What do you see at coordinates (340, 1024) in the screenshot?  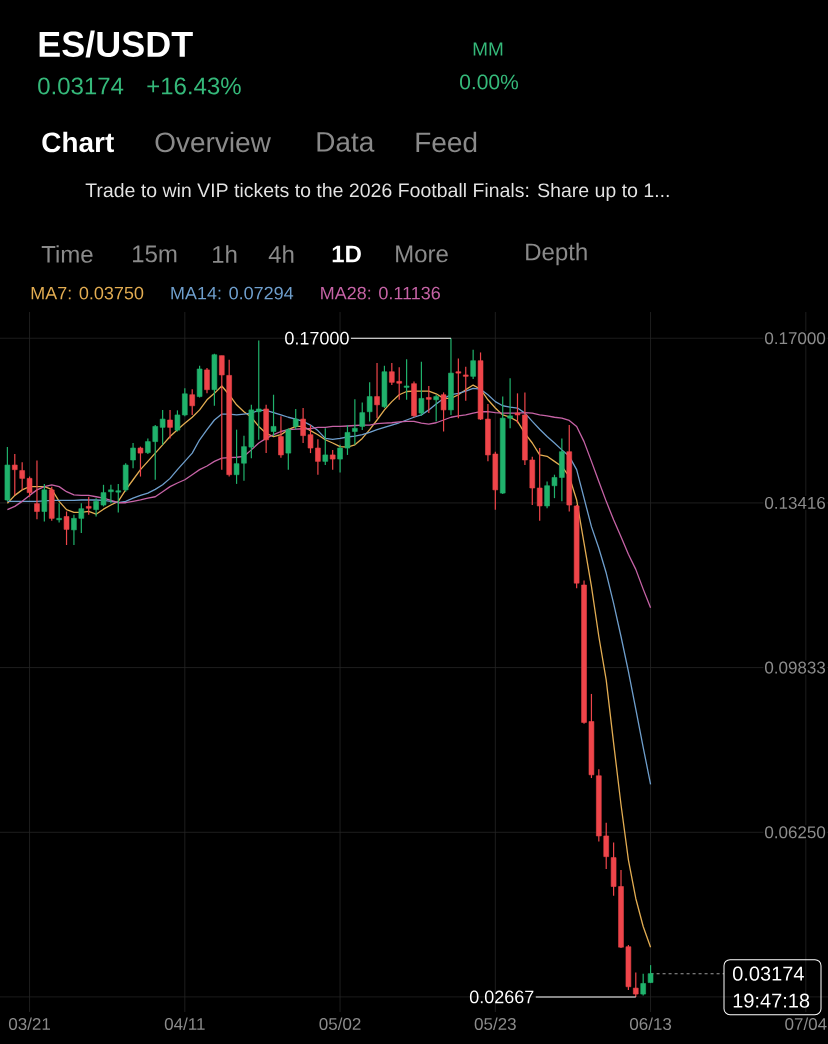 I see `x-tick-label: 05/02` at bounding box center [340, 1024].